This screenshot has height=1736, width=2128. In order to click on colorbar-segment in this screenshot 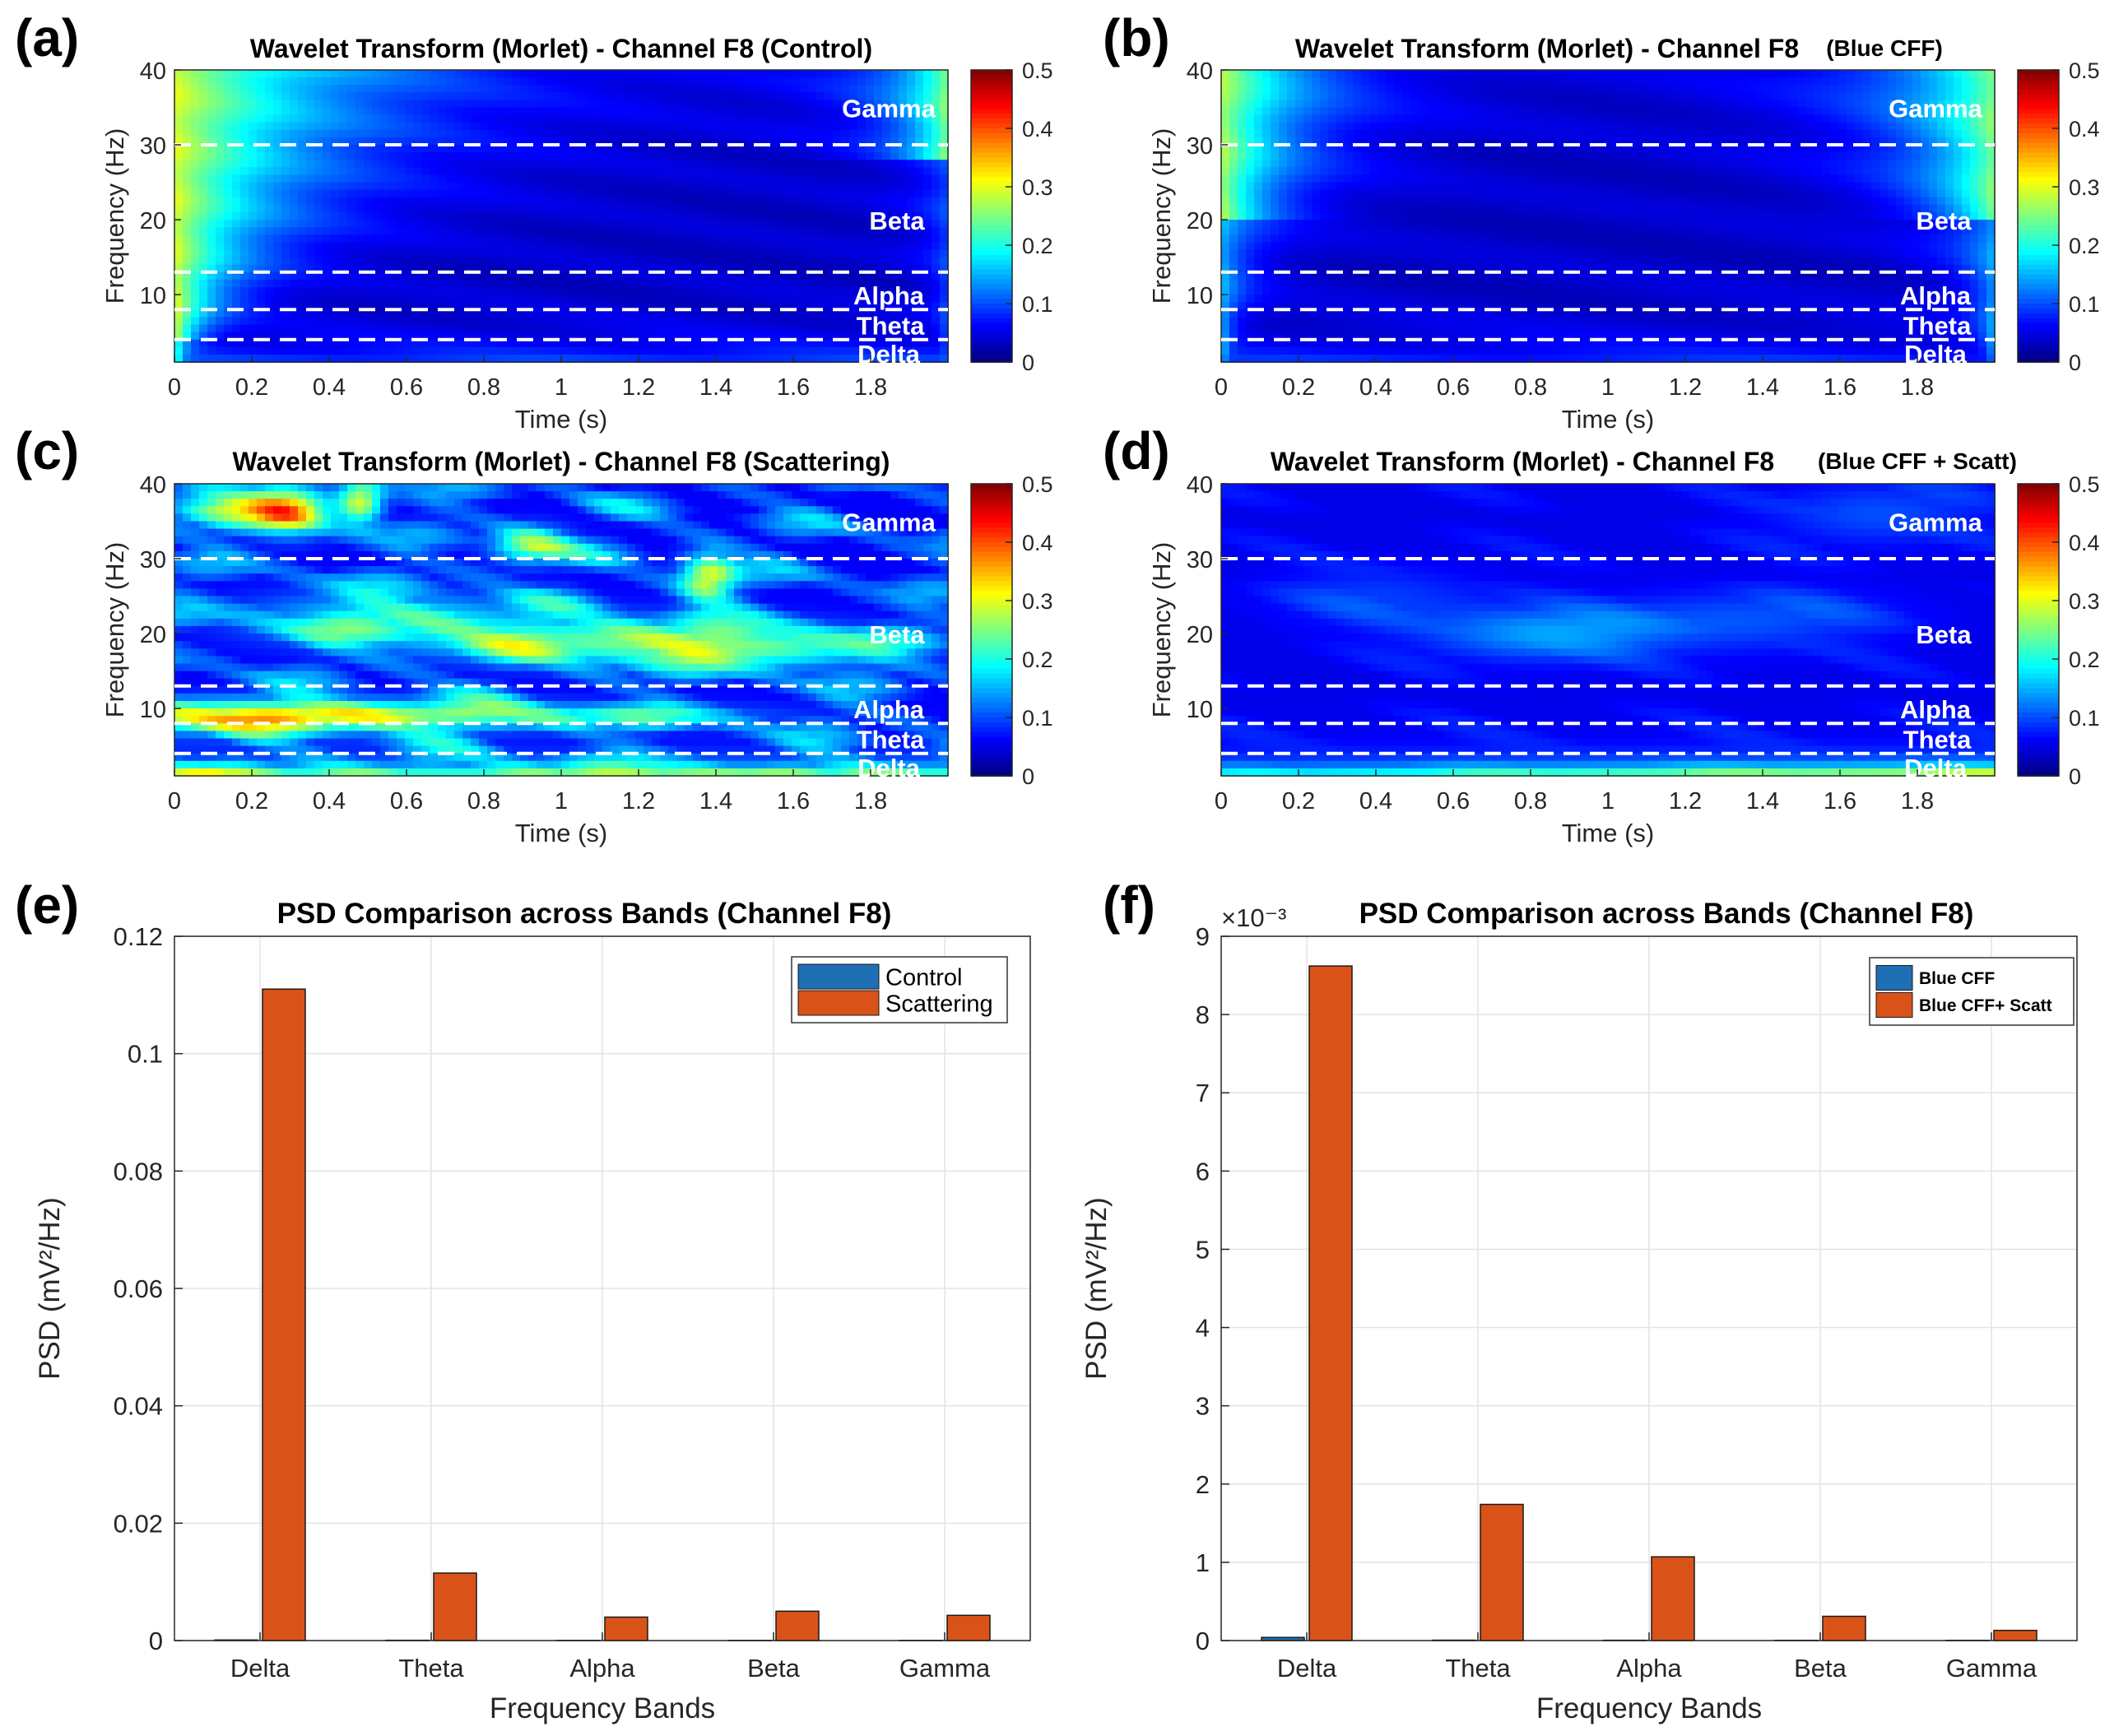, I will do `click(991, 262)`.